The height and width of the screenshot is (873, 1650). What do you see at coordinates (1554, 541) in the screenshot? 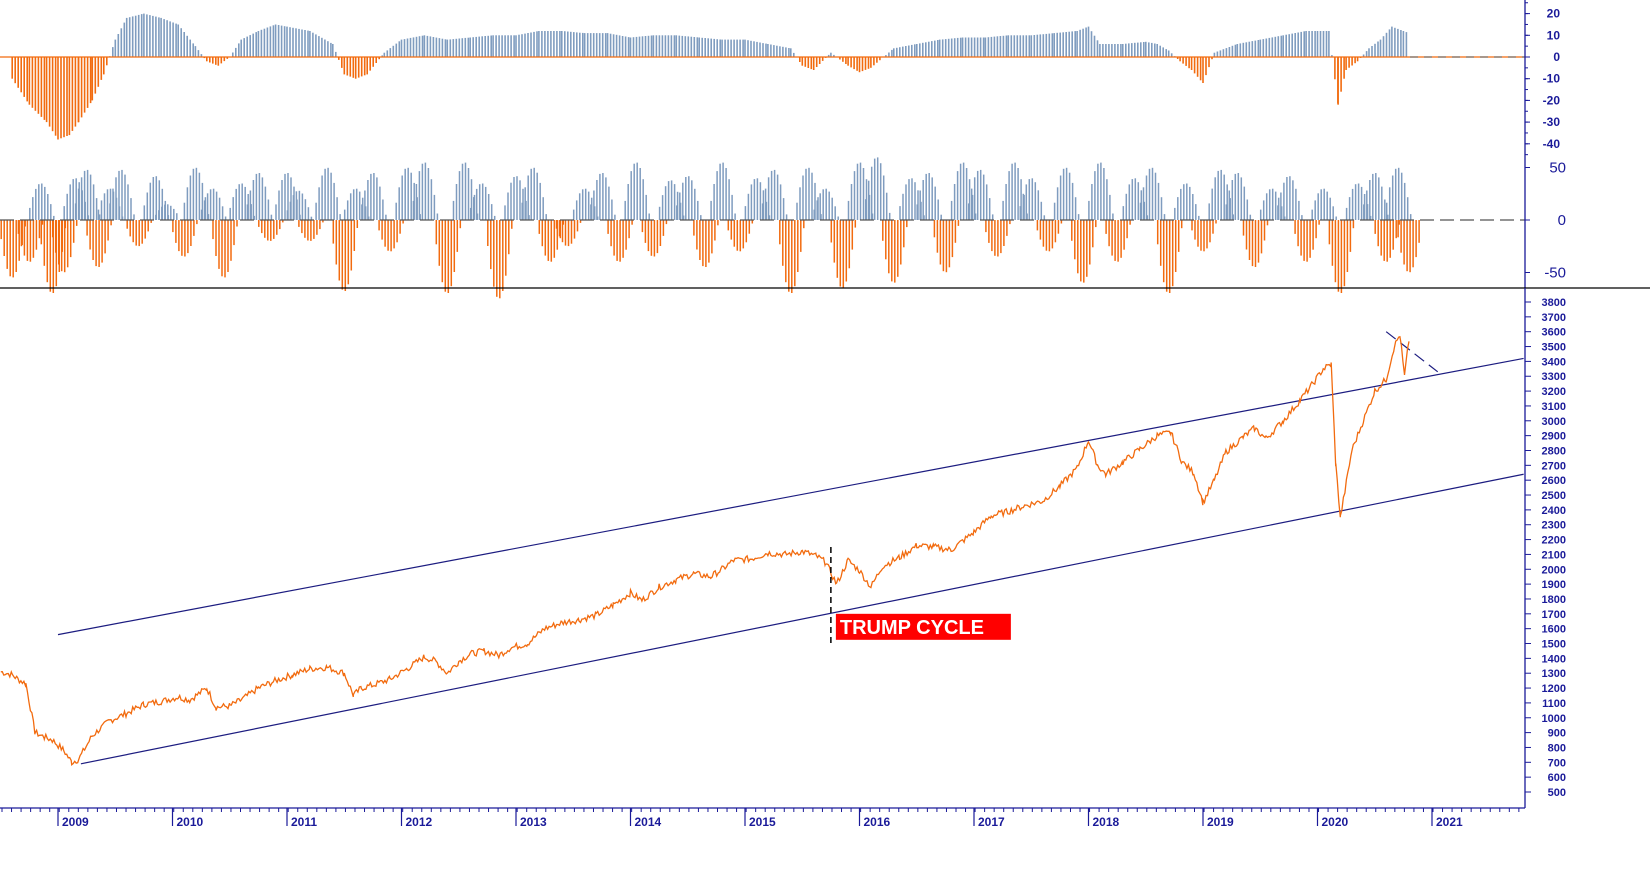
I see `main-tick-label: 2200` at bounding box center [1554, 541].